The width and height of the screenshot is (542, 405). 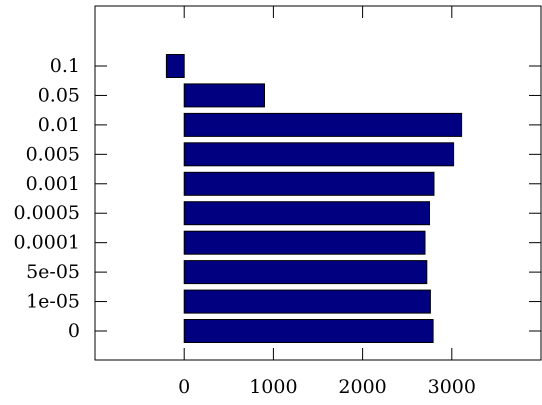 What do you see at coordinates (184, 387) in the screenshot?
I see `x-tick-label: 0` at bounding box center [184, 387].